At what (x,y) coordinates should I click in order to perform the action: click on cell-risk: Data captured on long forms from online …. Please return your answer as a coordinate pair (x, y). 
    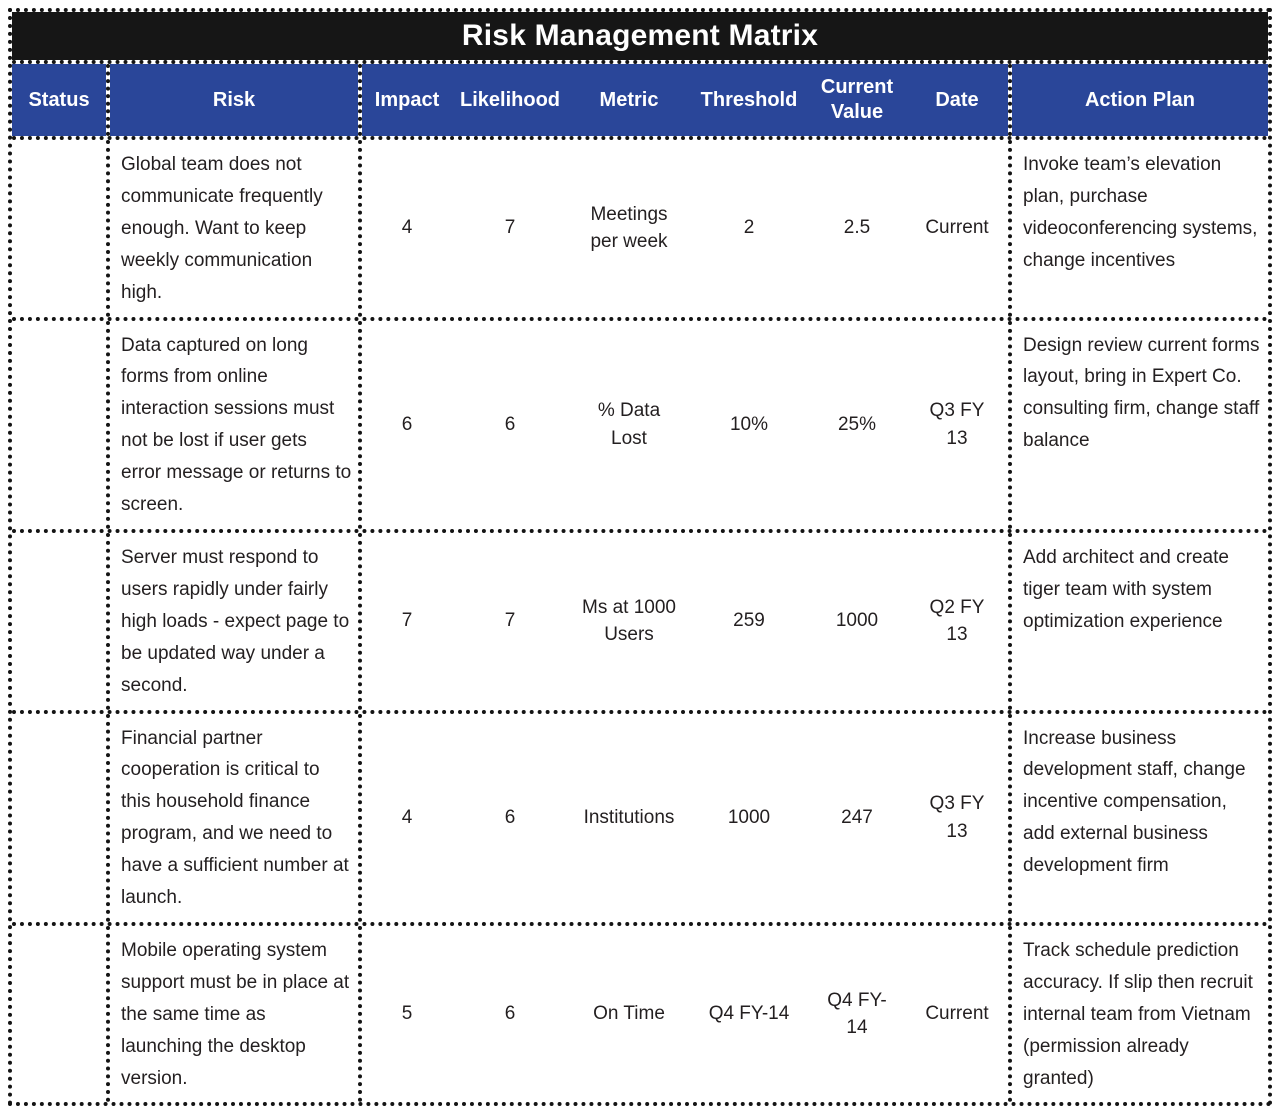
    Looking at the image, I should click on (232, 424).